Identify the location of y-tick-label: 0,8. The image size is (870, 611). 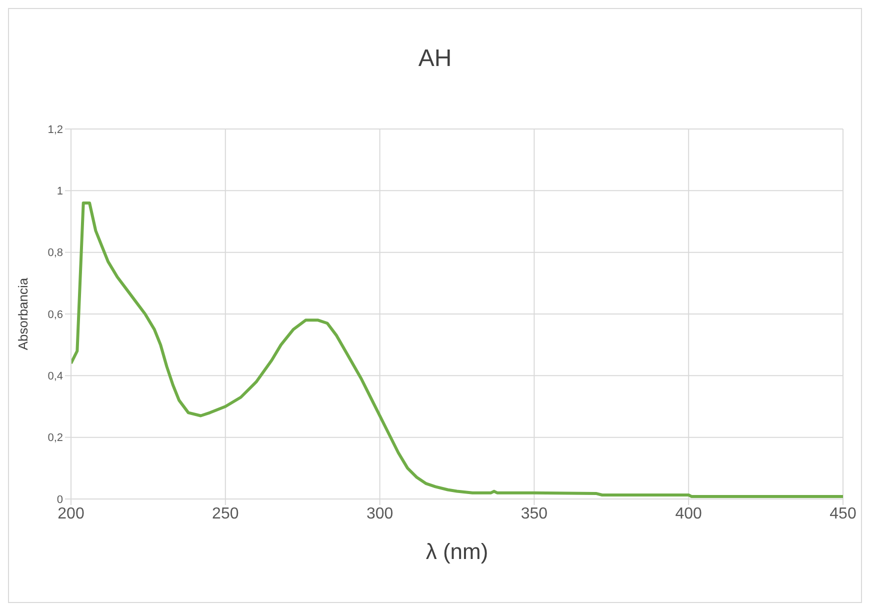
(55, 253).